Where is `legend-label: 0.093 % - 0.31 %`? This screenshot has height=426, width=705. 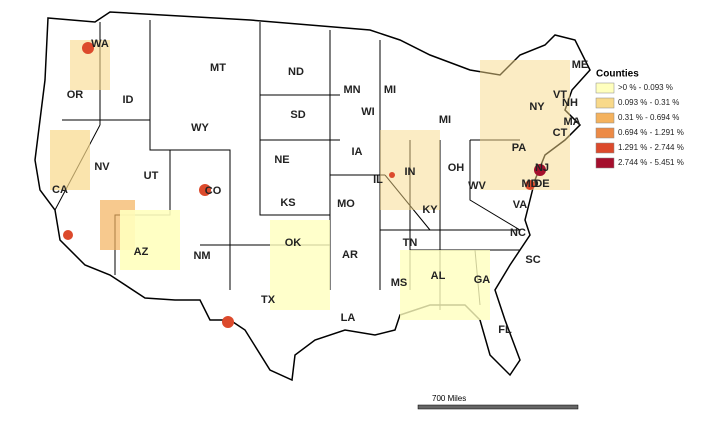 legend-label: 0.093 % - 0.31 % is located at coordinates (648, 102).